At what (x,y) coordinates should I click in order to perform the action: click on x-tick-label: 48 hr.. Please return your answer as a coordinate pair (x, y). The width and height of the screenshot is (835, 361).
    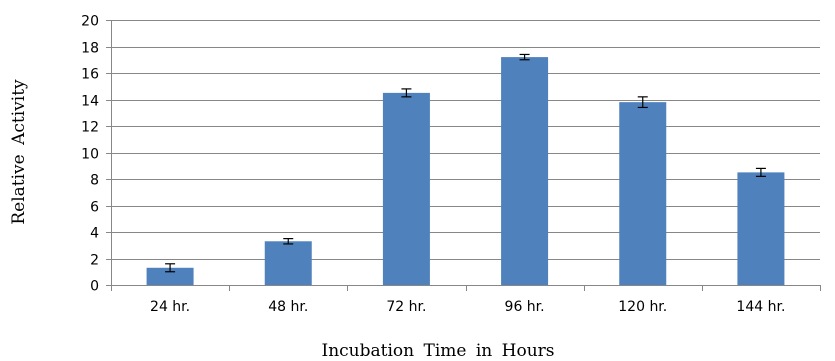
    Looking at the image, I should click on (288, 307).